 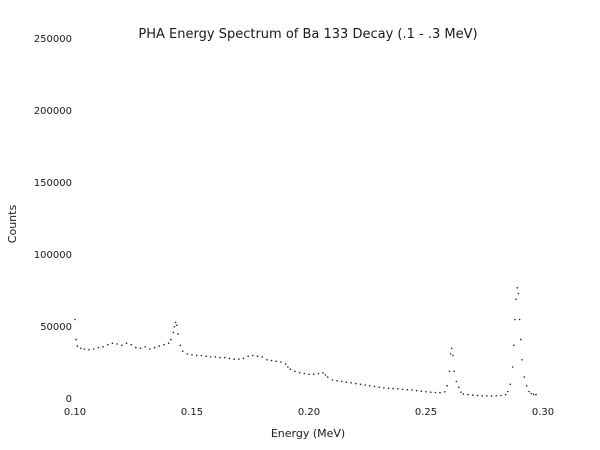 I want to click on y-tick-label: 250000, so click(x=53, y=39).